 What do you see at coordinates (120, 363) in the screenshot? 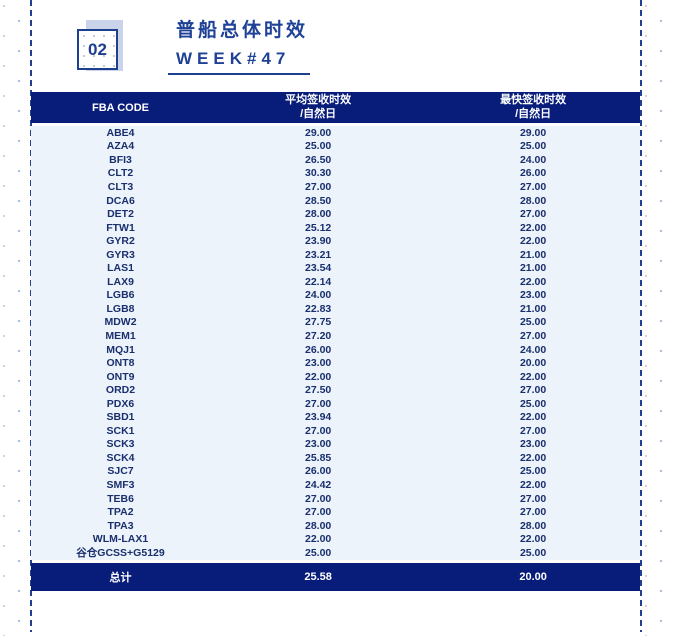
I see `fba-code-cell: ONT8` at bounding box center [120, 363].